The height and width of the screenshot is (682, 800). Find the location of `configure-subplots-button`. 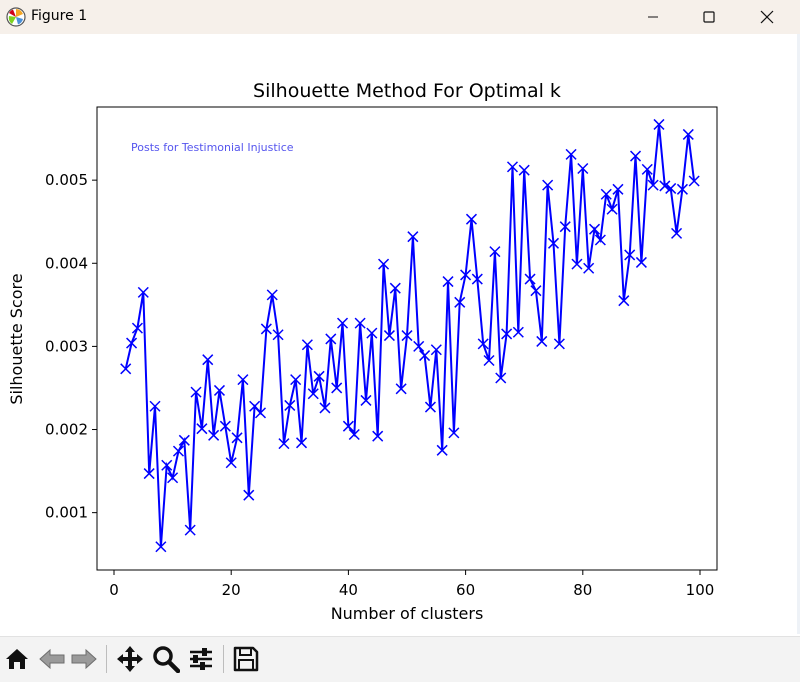

configure-subplots-button is located at coordinates (201, 659).